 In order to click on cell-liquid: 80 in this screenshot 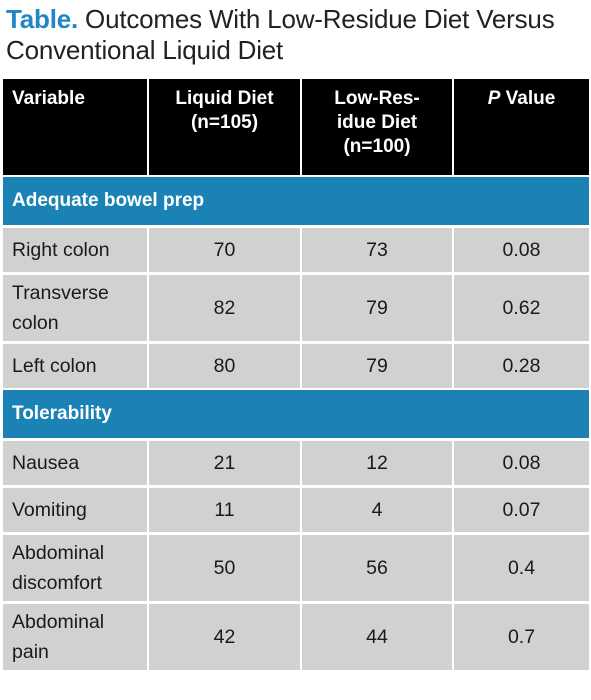, I will do `click(225, 364)`.